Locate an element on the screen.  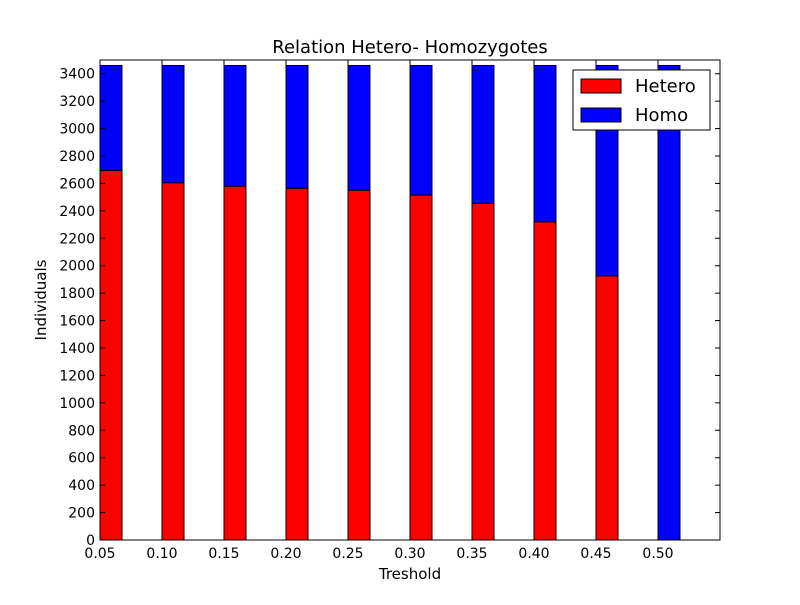
x-tick-label: 0.15 is located at coordinates (223, 554).